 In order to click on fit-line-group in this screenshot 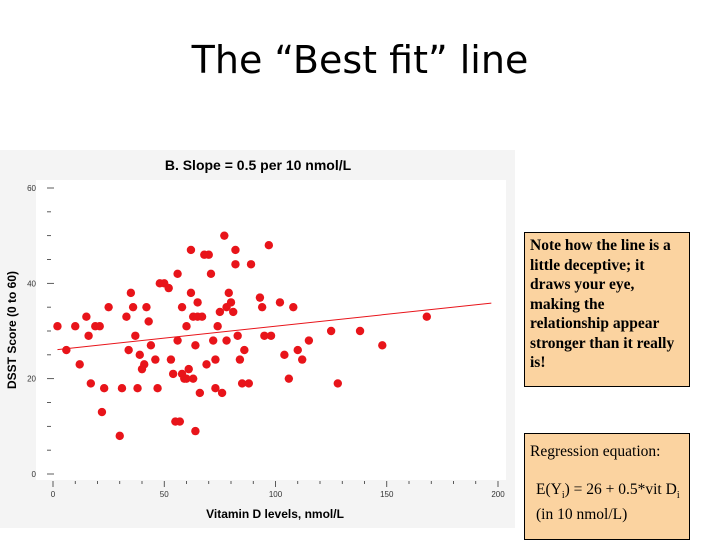, I will do `click(274, 326)`.